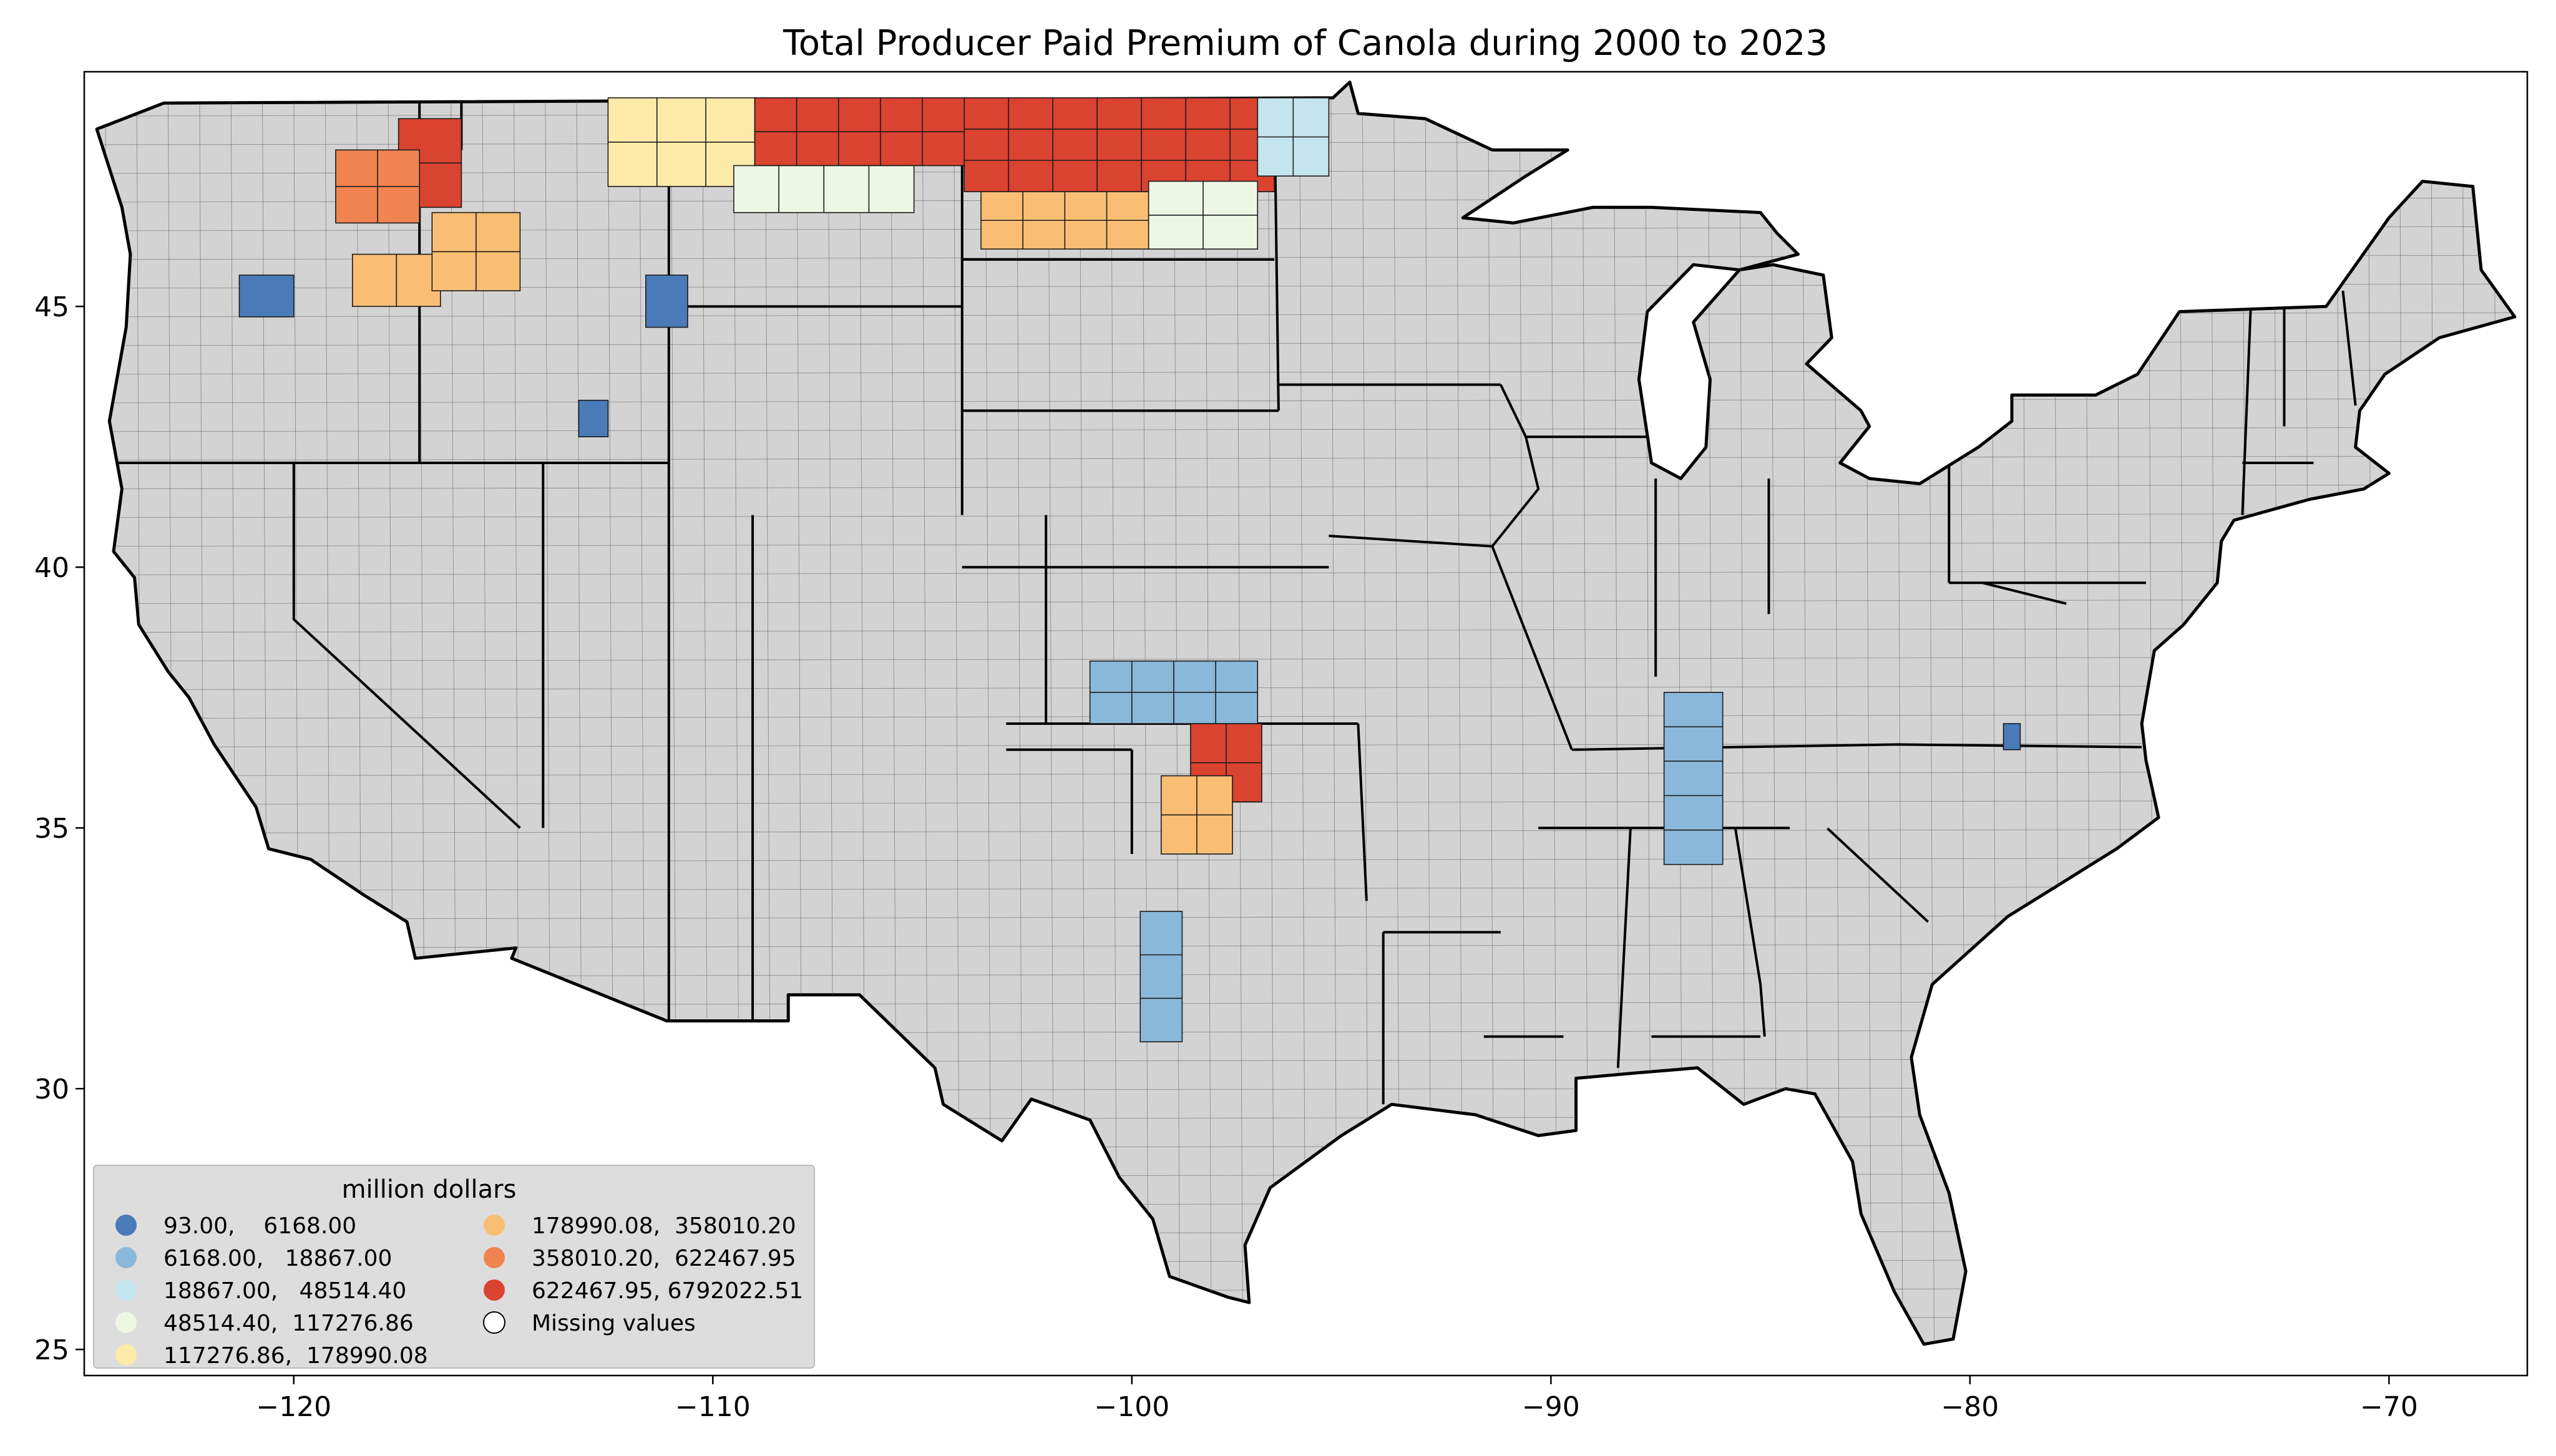 The width and height of the screenshot is (2556, 1456). What do you see at coordinates (1064, 221) in the screenshot?
I see `region-north-dakota-south-central` at bounding box center [1064, 221].